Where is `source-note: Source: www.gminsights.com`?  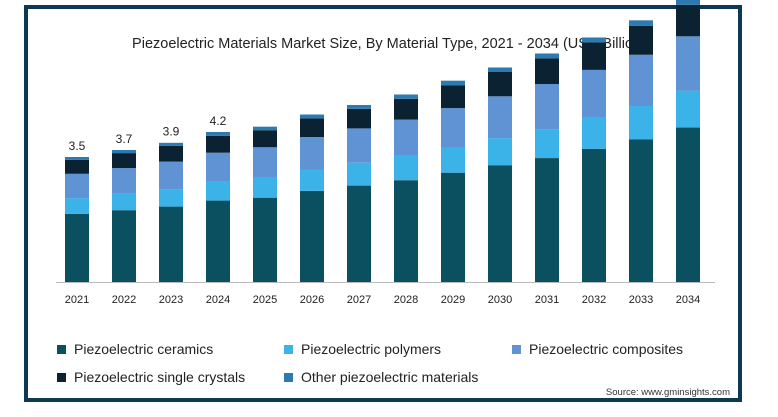 source-note: Source: www.gminsights.com is located at coordinates (667, 392).